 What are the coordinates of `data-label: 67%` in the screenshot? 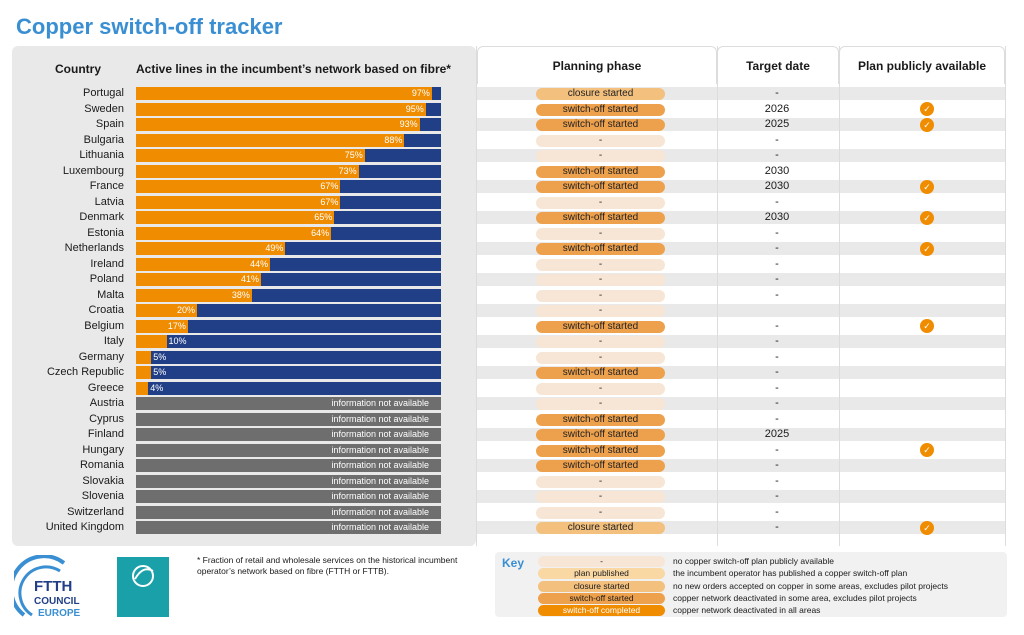 It's located at (329, 186).